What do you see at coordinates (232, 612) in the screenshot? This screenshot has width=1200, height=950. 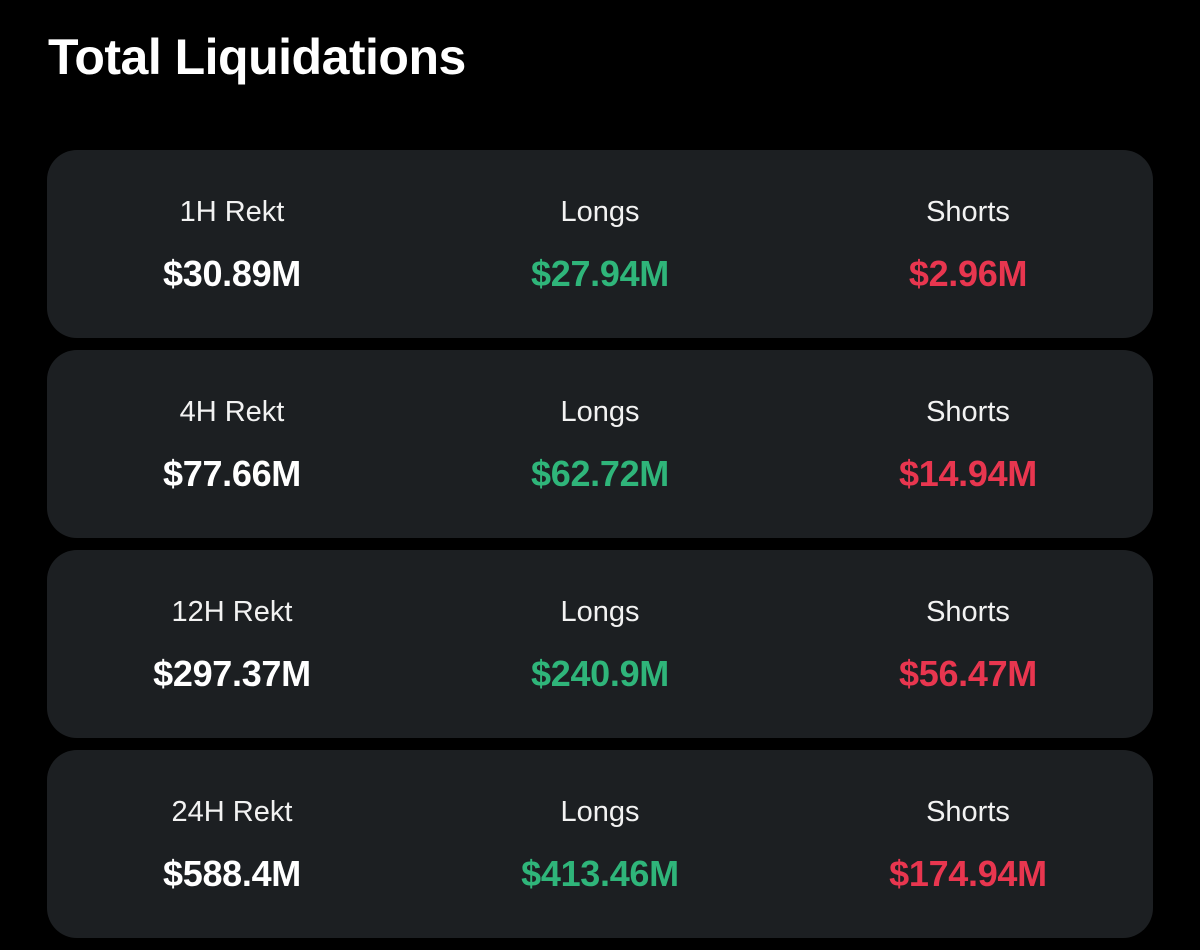 I see `period-label: 12H Rekt` at bounding box center [232, 612].